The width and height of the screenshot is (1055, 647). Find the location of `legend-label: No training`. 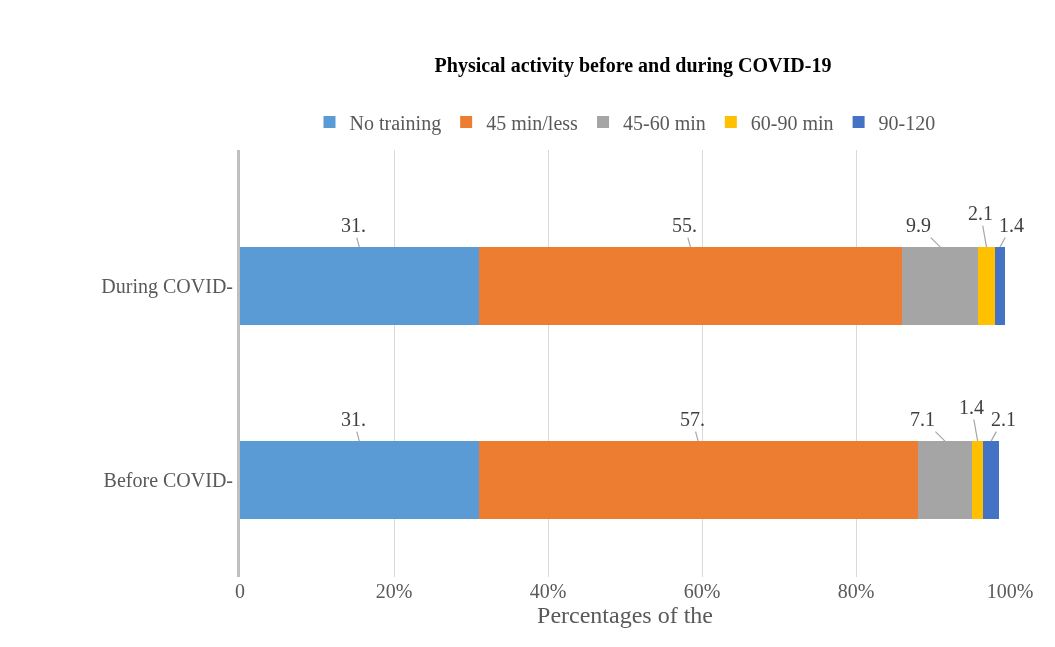

legend-label: No training is located at coordinates (395, 123).